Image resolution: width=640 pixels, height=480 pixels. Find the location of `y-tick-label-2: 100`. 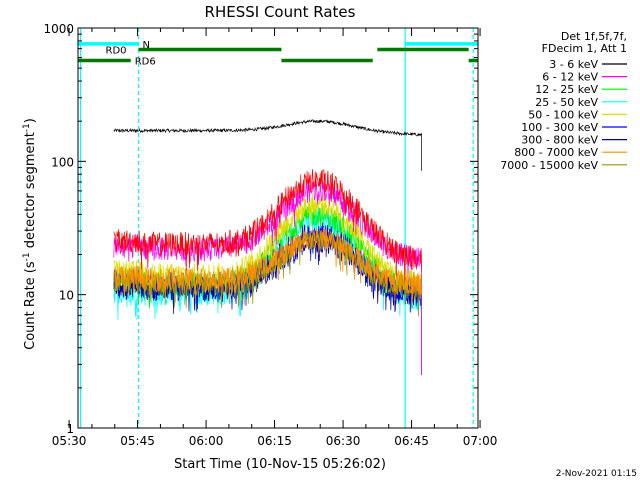

y-tick-label-2: 100 is located at coordinates (62, 162).